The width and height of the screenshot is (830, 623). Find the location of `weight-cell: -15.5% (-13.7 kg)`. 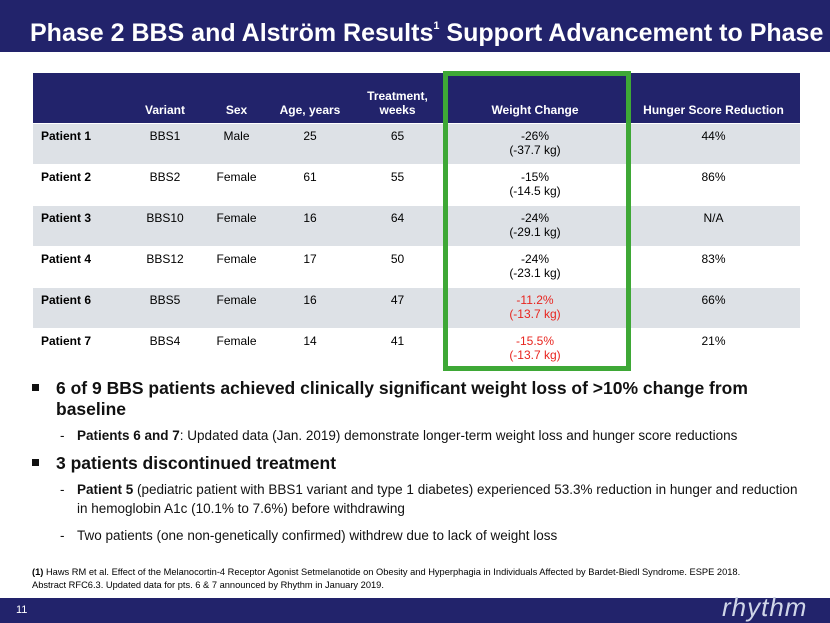

weight-cell: -15.5% (-13.7 kg) is located at coordinates (535, 349).